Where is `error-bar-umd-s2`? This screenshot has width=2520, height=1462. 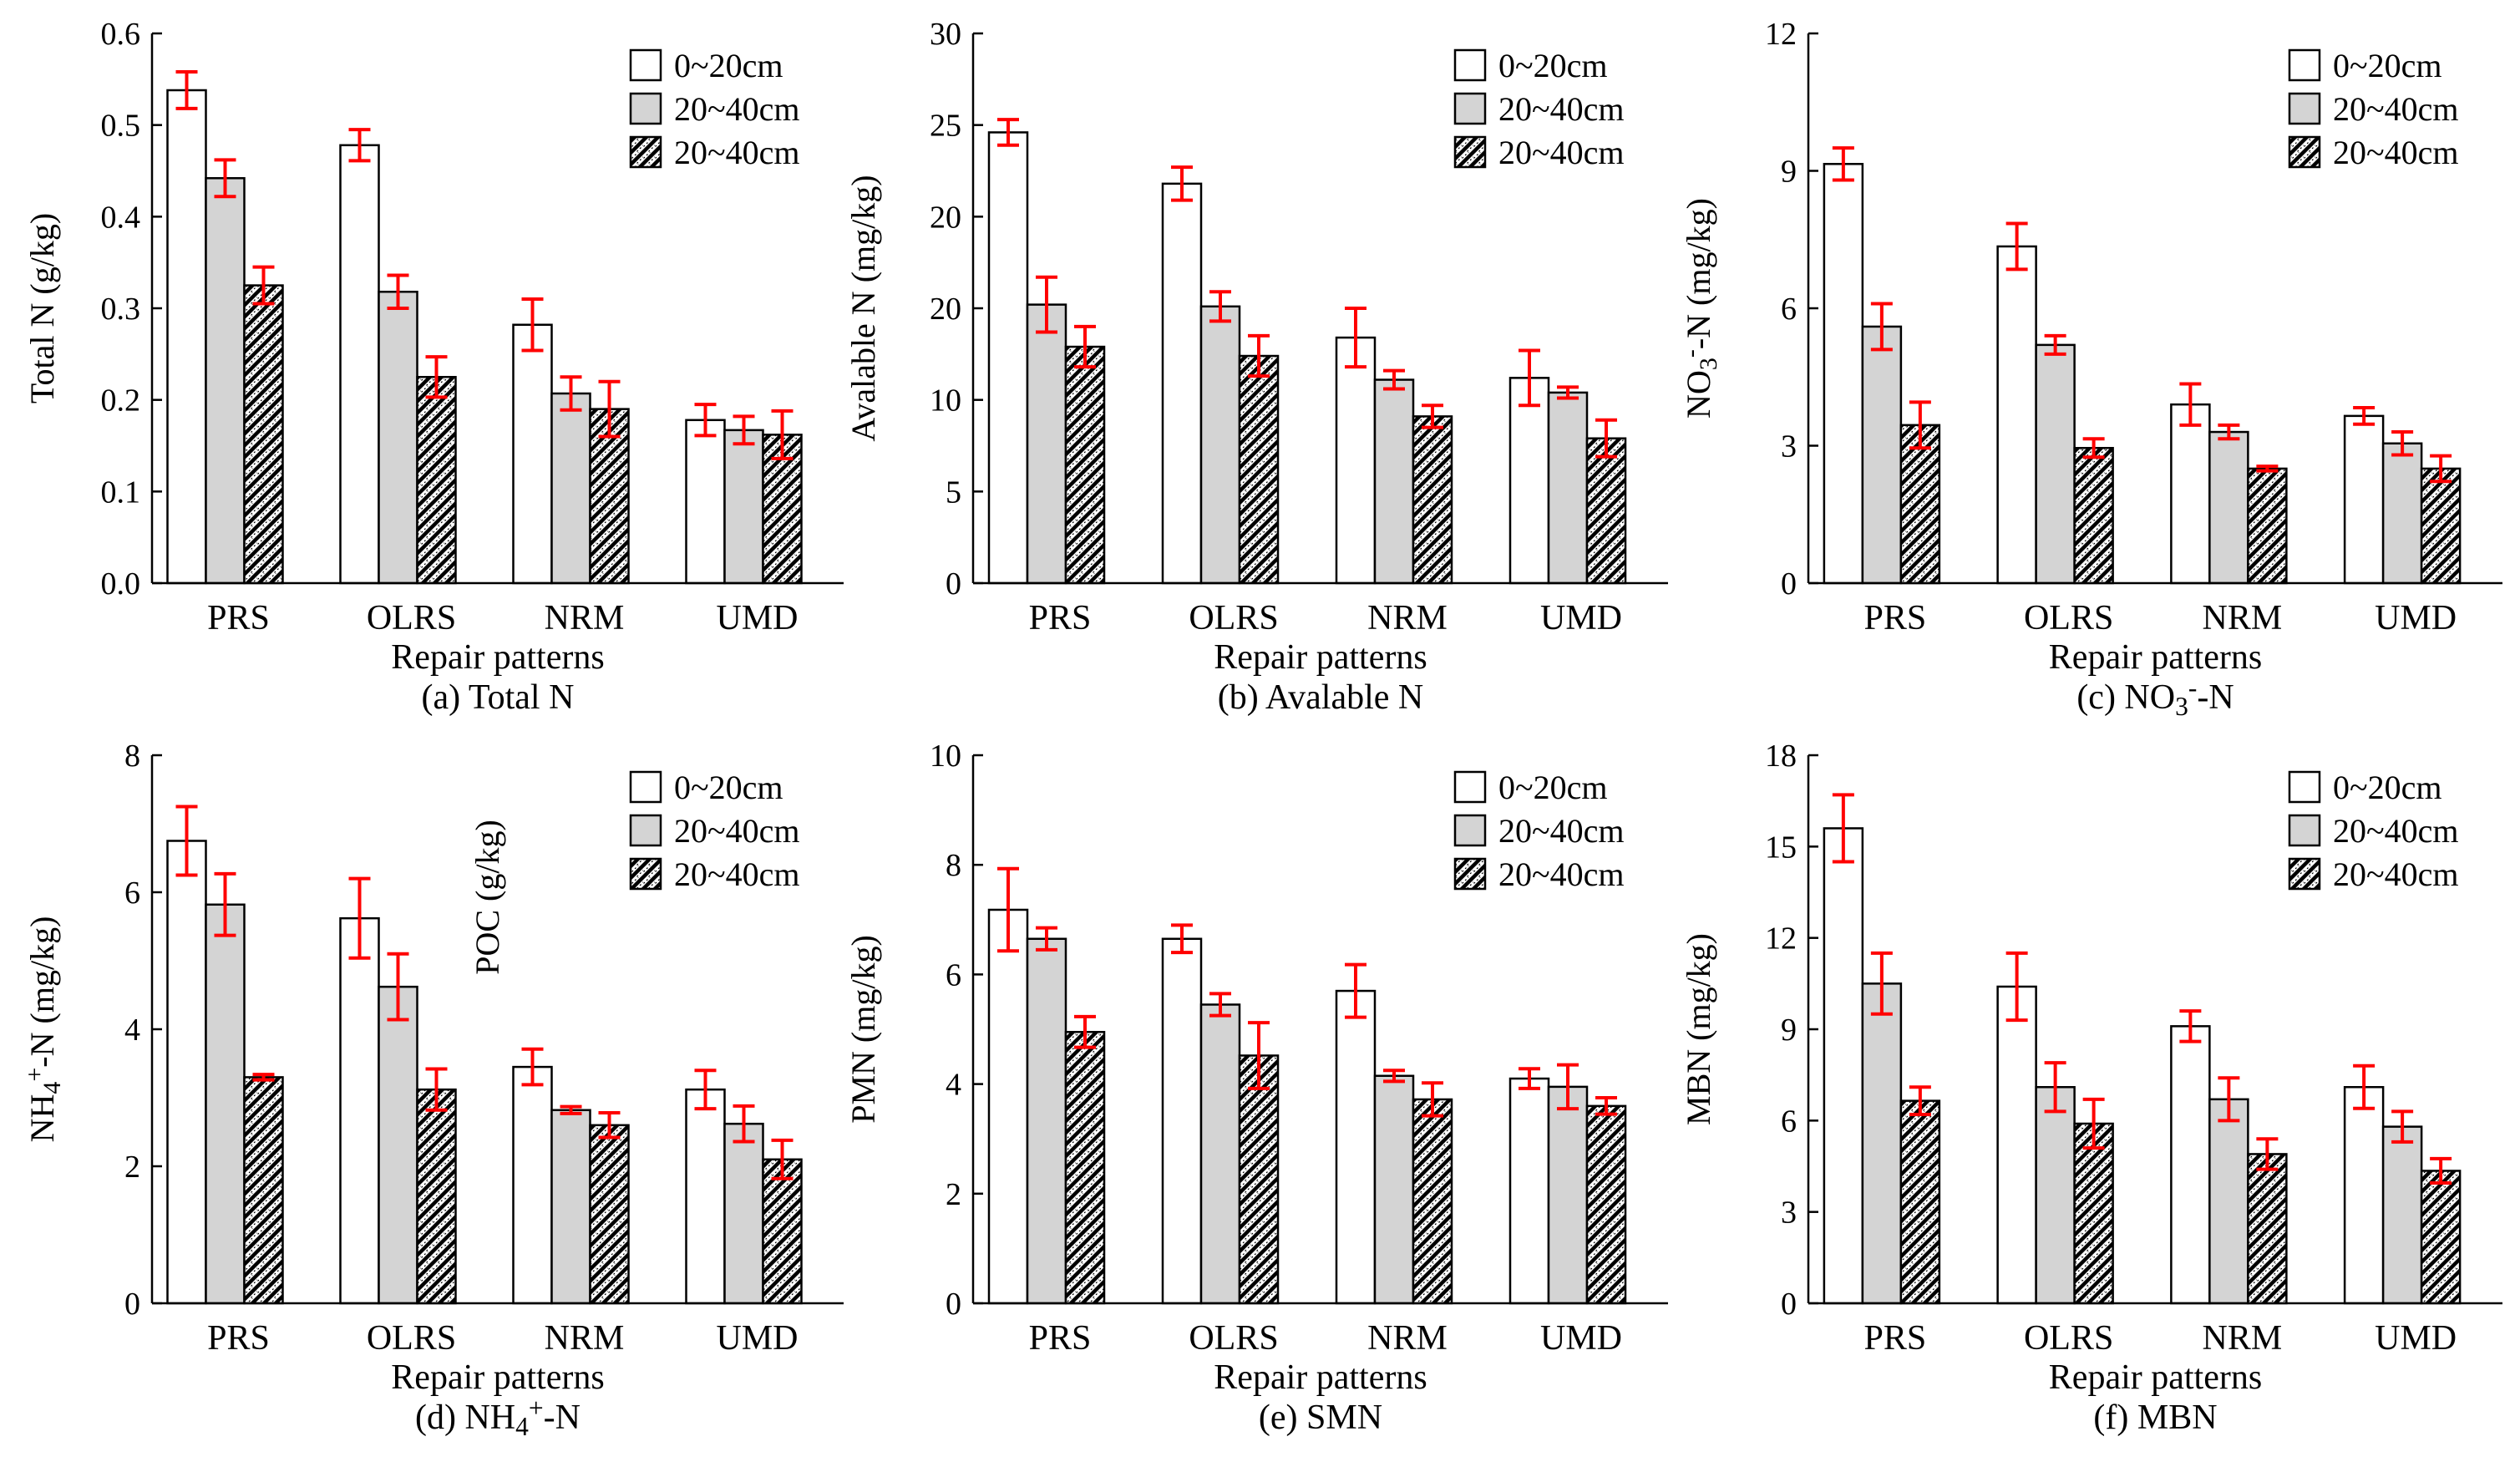 error-bar-umd-s2 is located at coordinates (2402, 443).